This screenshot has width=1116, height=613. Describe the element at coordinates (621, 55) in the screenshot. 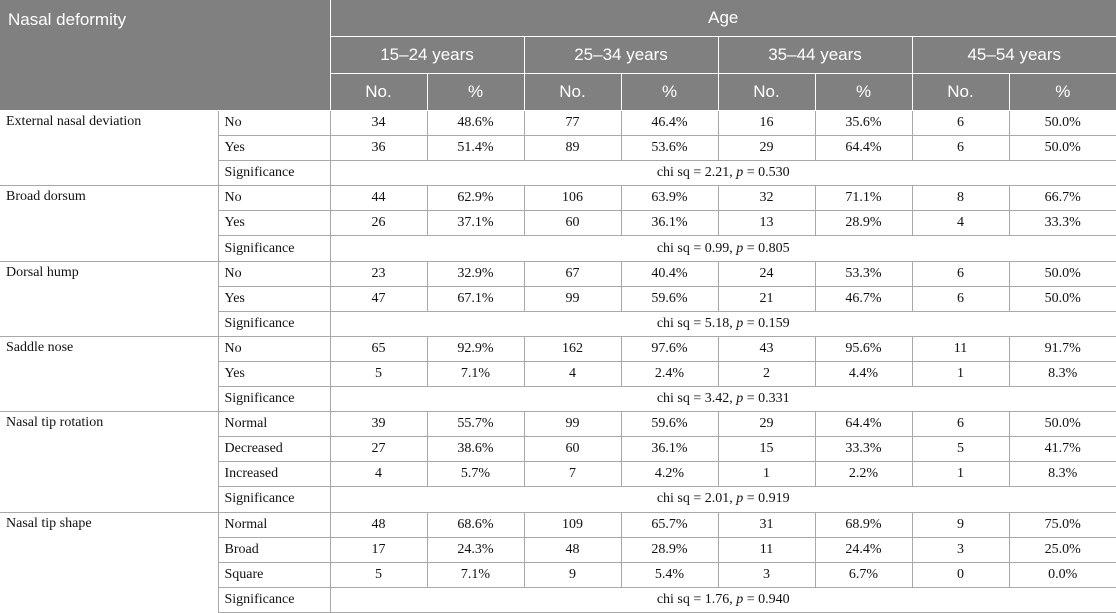

I see `age-group-header: 25–34 years` at that location.